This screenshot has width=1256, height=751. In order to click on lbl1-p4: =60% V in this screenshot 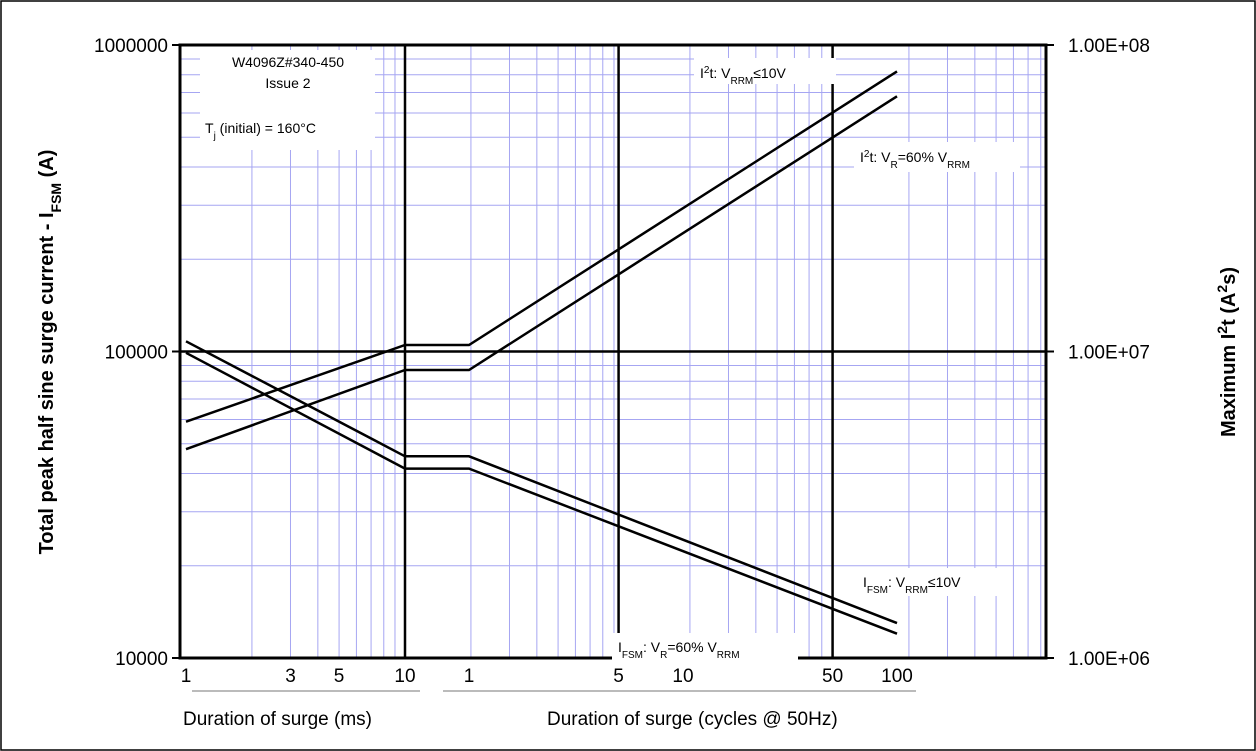, I will do `click(923, 157)`.